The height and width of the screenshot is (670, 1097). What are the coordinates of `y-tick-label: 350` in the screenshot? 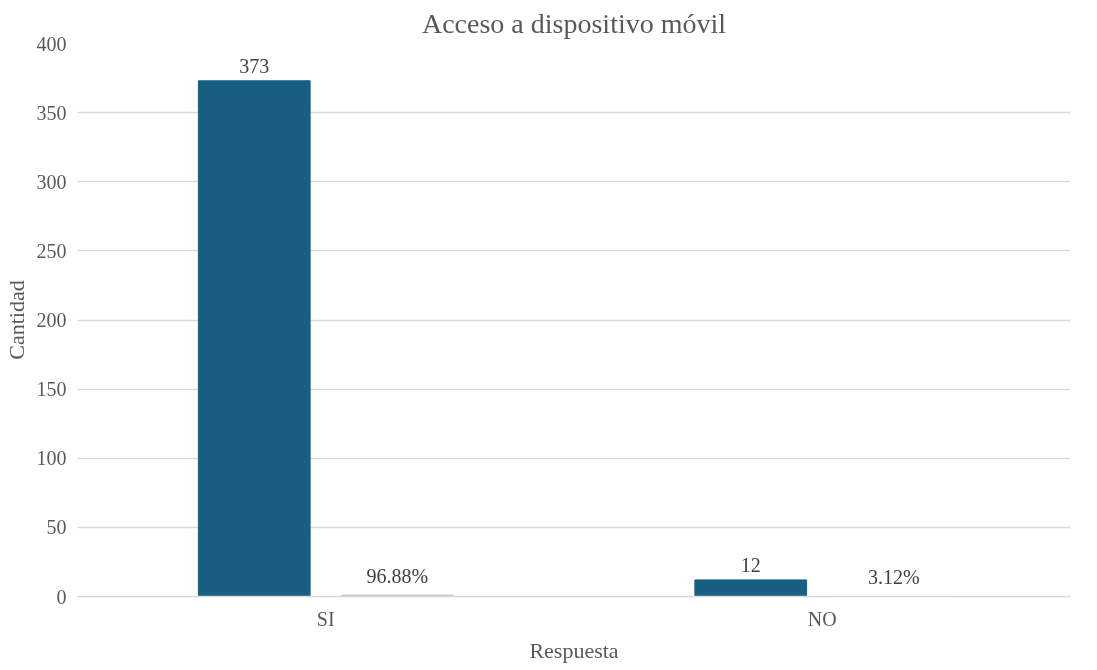 It's located at (51, 112).